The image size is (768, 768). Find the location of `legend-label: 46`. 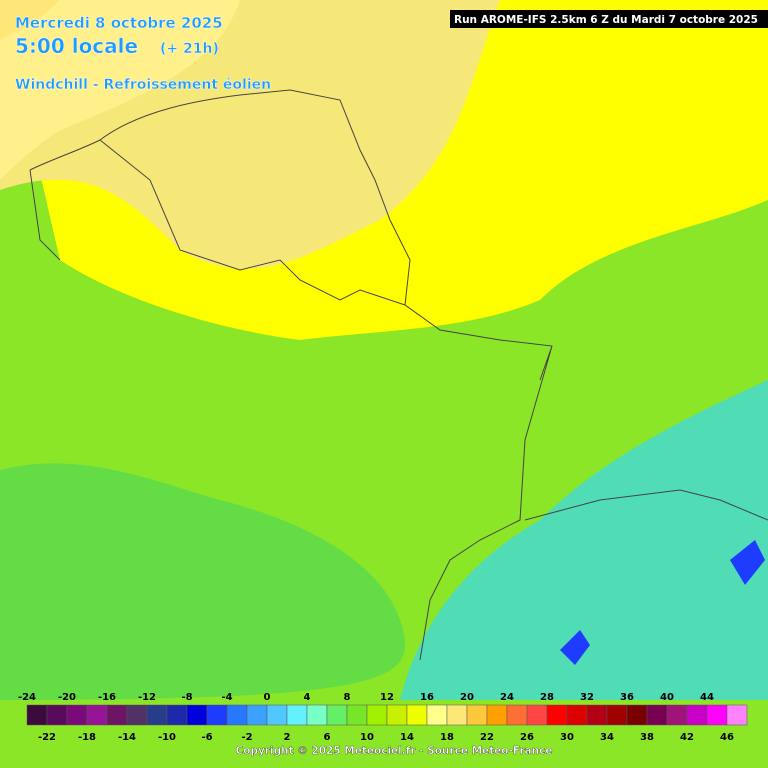

legend-label: 46 is located at coordinates (727, 737).